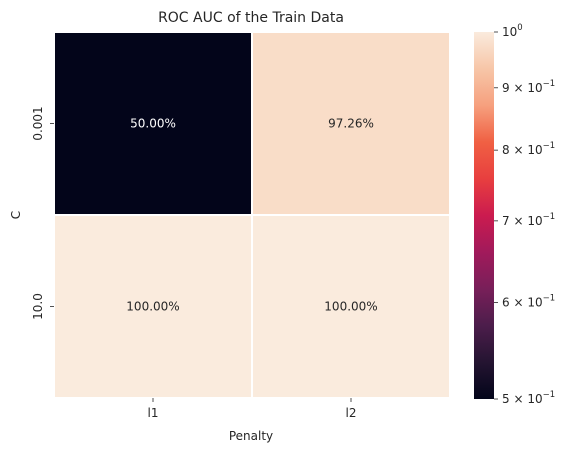  What do you see at coordinates (528, 301) in the screenshot?
I see `colorbar-tick-label: 6 × 10⁻¹` at bounding box center [528, 301].